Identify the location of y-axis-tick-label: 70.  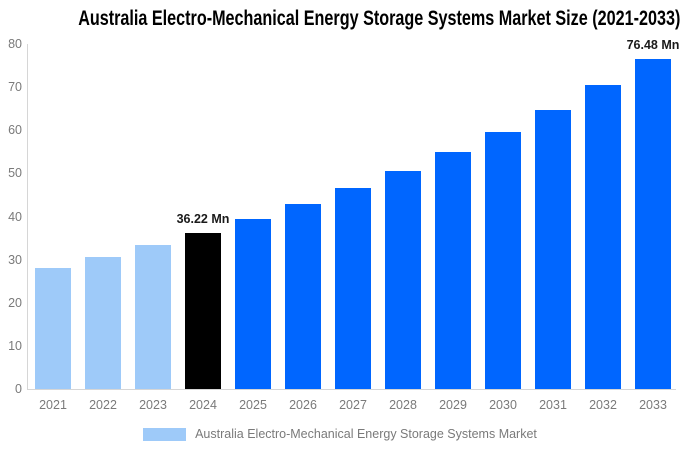
(15, 87).